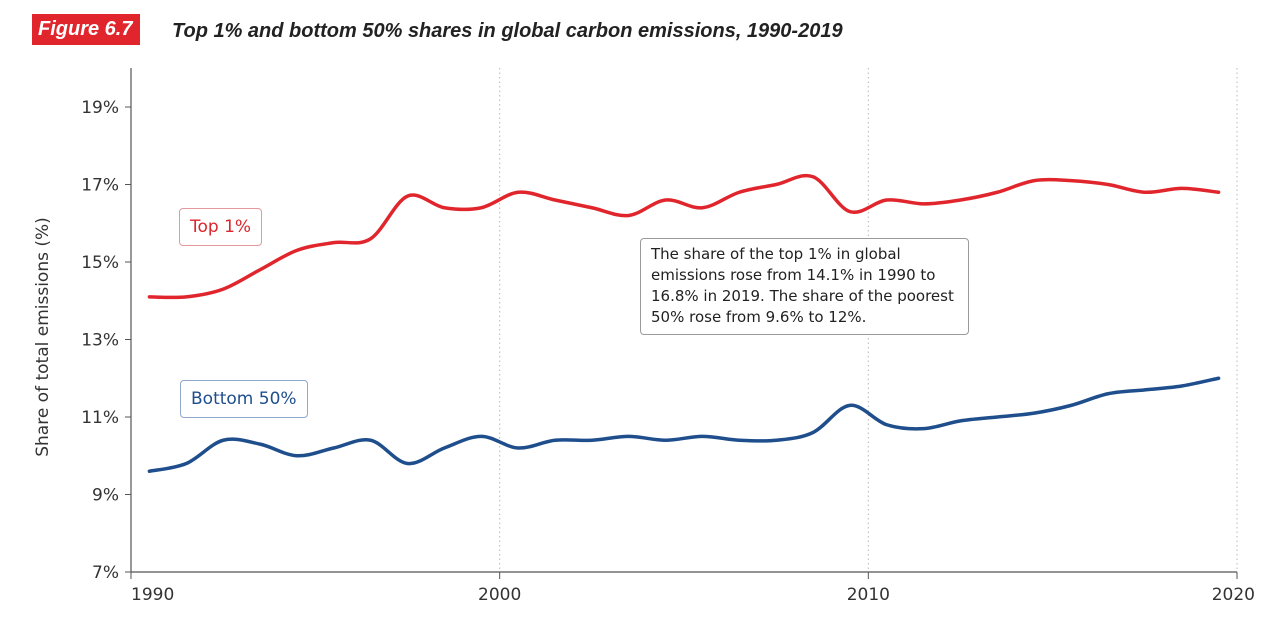 The height and width of the screenshot is (623, 1265). I want to click on legend-bottom-50-percent: Bottom 50%, so click(244, 399).